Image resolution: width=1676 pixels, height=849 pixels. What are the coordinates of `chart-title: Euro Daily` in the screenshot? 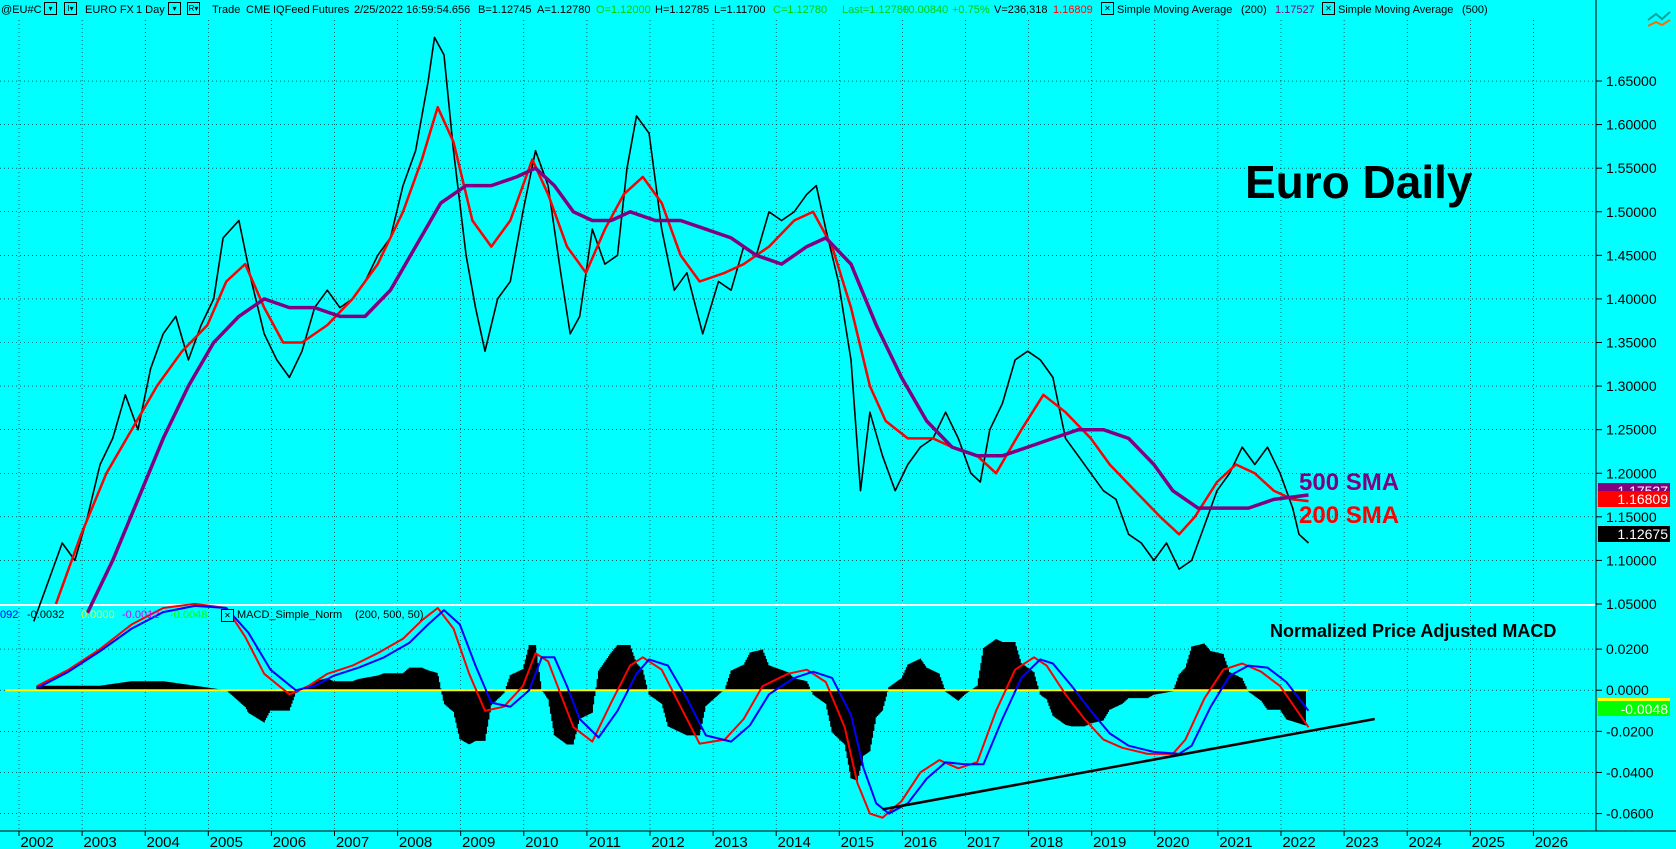 It's located at (1359, 182).